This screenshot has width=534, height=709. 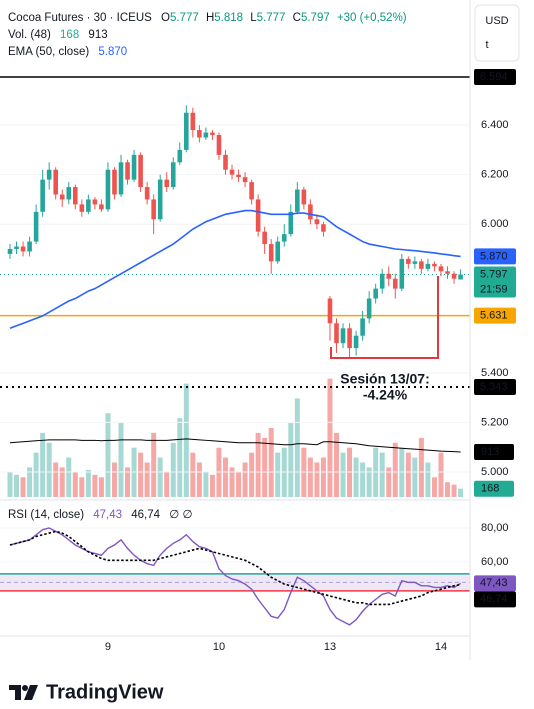 What do you see at coordinates (372, 18) in the screenshot?
I see `change-label: +30 (+0,52%)` at bounding box center [372, 18].